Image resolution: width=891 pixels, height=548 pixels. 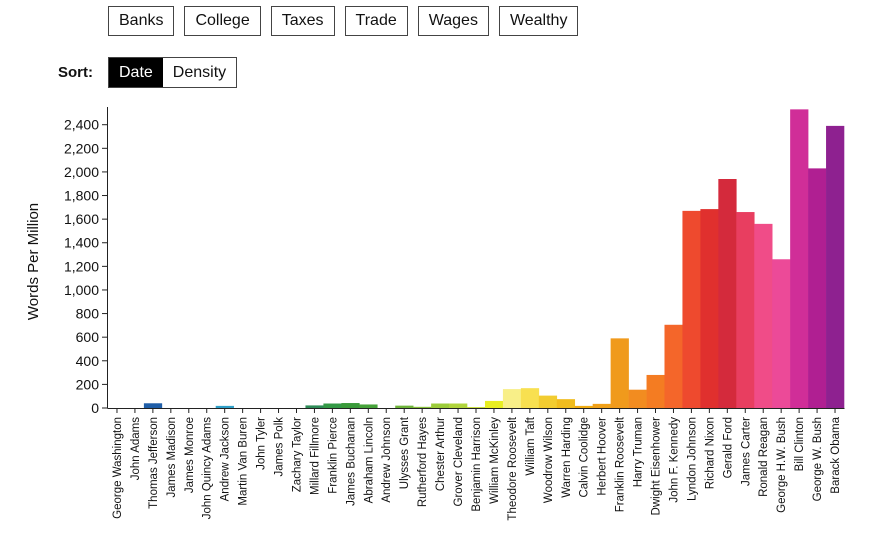 I want to click on x-tick-label: Martin Van Buren, so click(x=244, y=461).